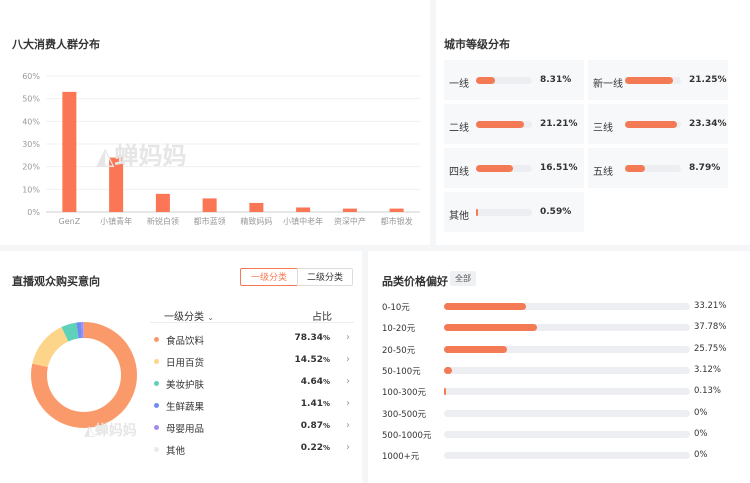 The height and width of the screenshot is (483, 750). What do you see at coordinates (185, 363) in the screenshot?
I see `category-name: 日用百货` at bounding box center [185, 363].